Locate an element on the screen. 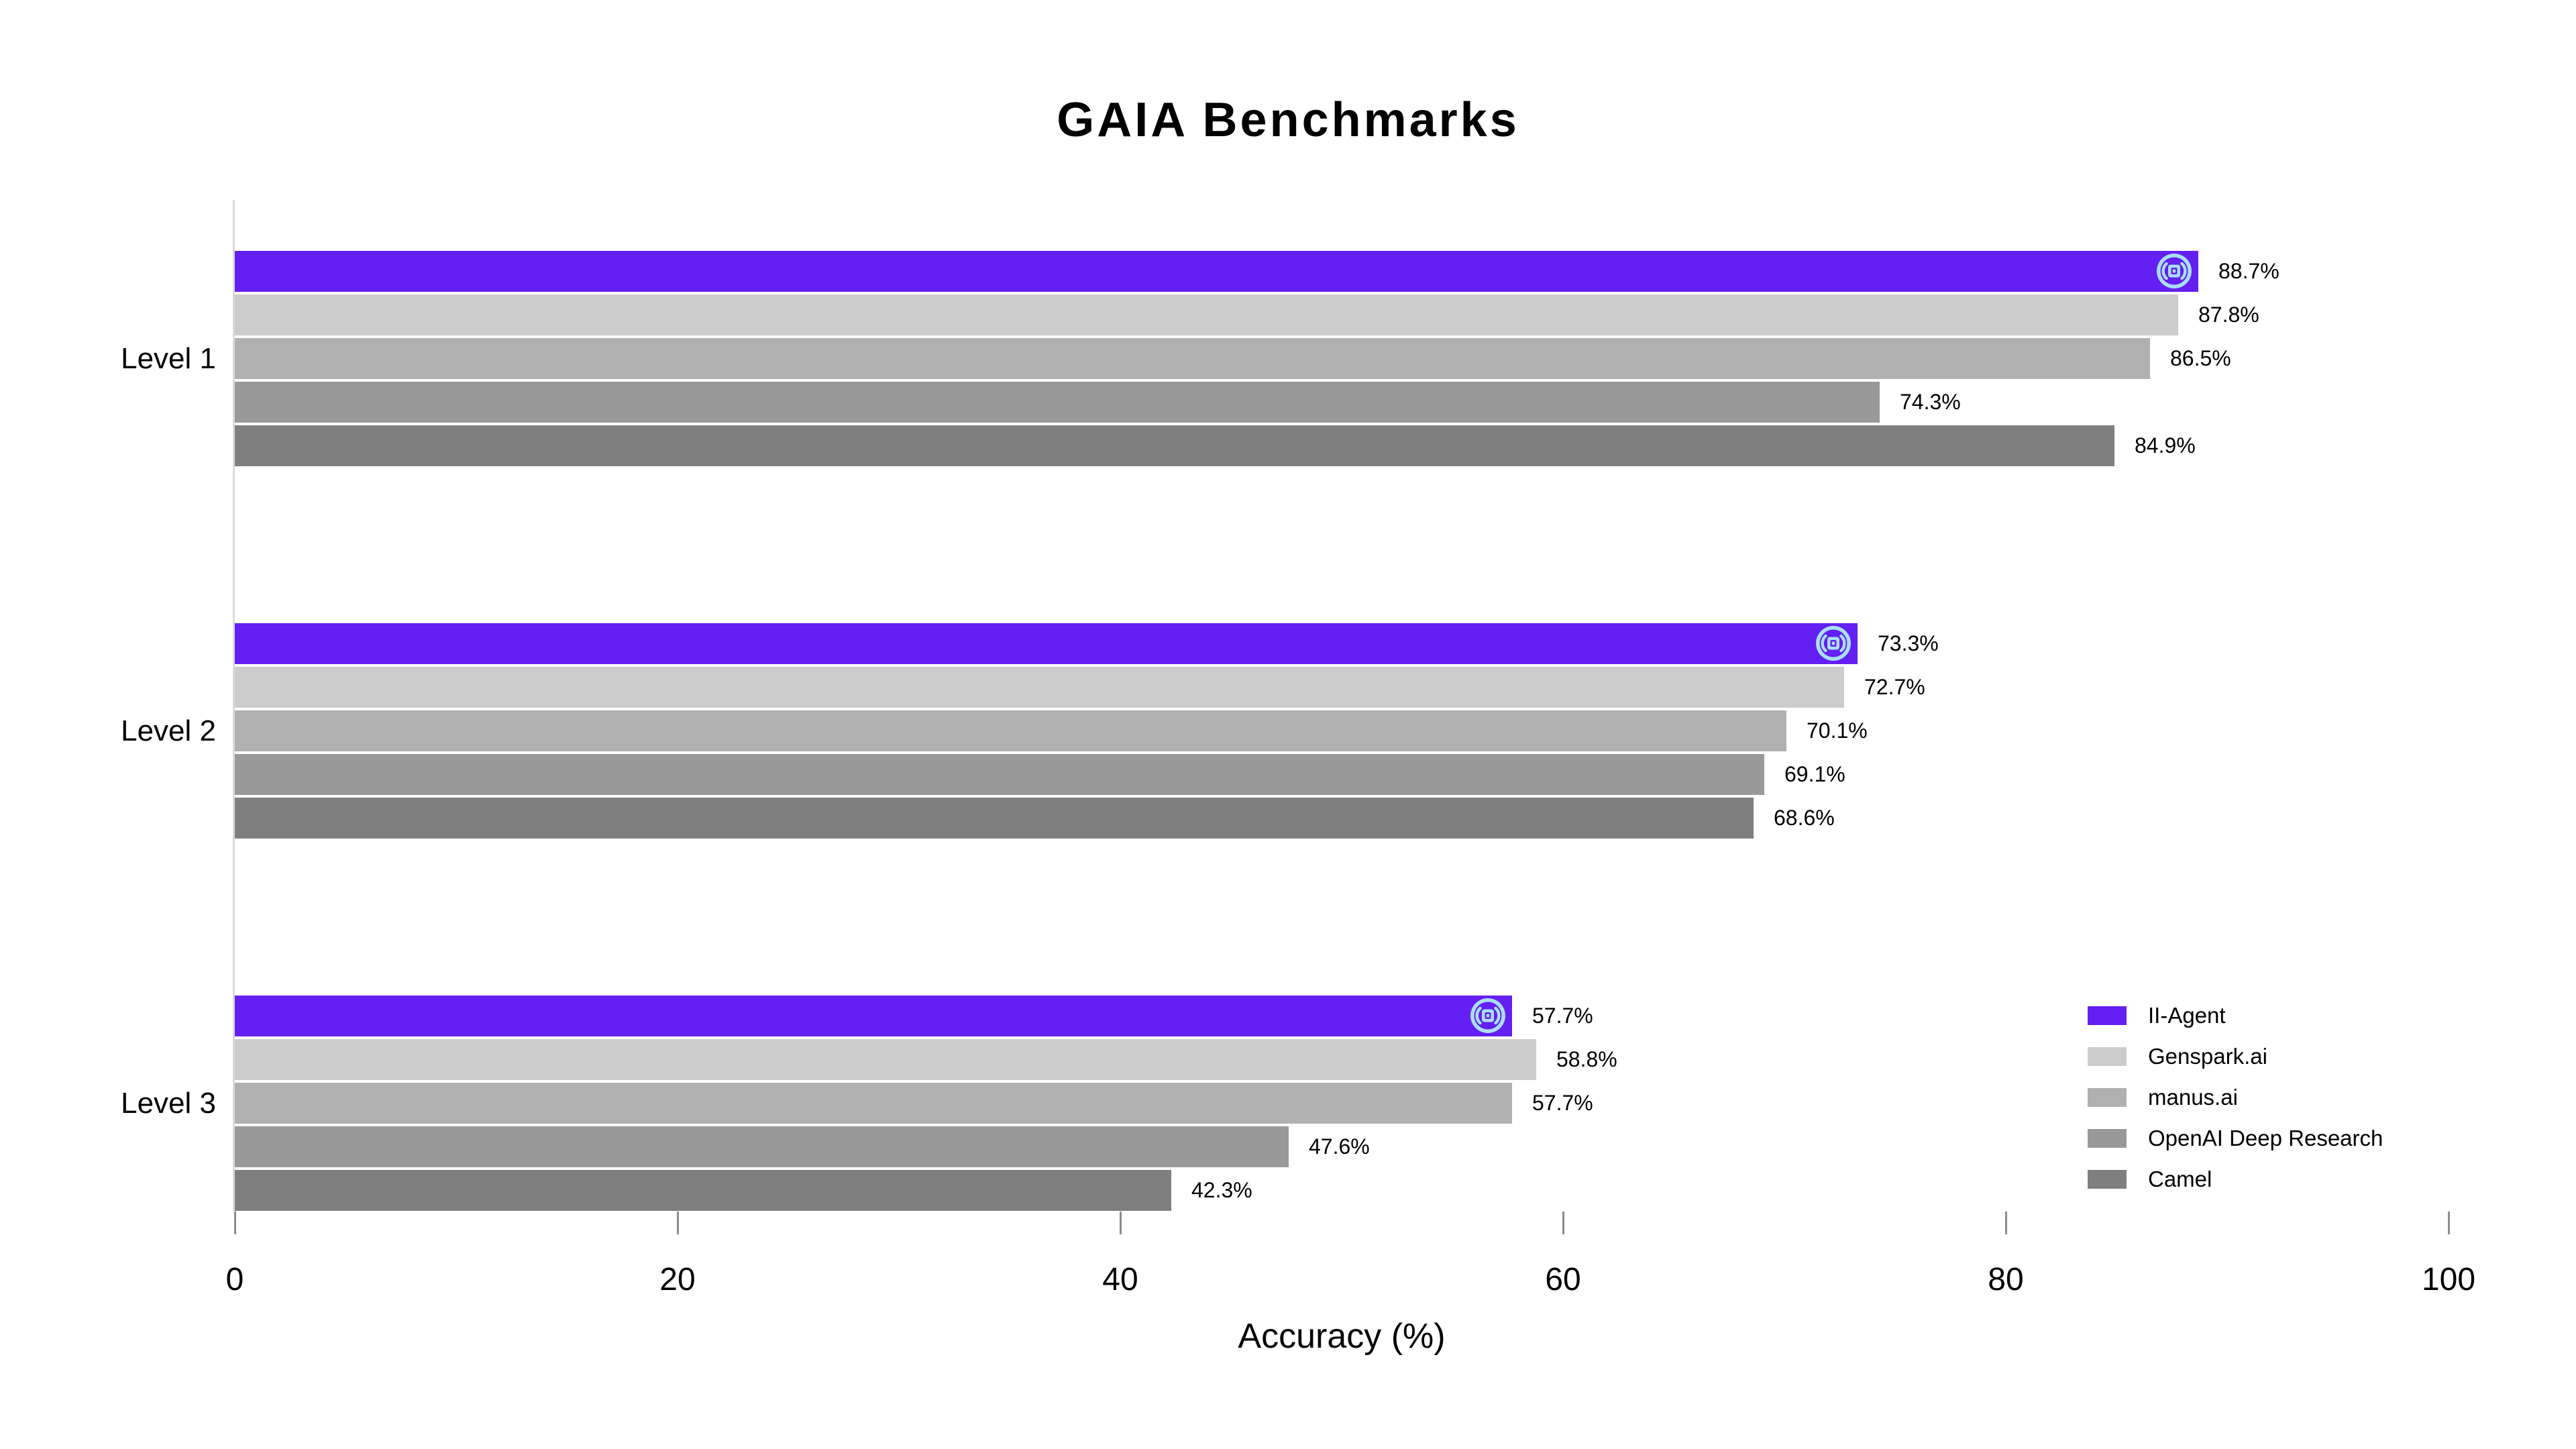 The height and width of the screenshot is (1449, 2576). category-label-level-1: Level 1 is located at coordinates (168, 358).